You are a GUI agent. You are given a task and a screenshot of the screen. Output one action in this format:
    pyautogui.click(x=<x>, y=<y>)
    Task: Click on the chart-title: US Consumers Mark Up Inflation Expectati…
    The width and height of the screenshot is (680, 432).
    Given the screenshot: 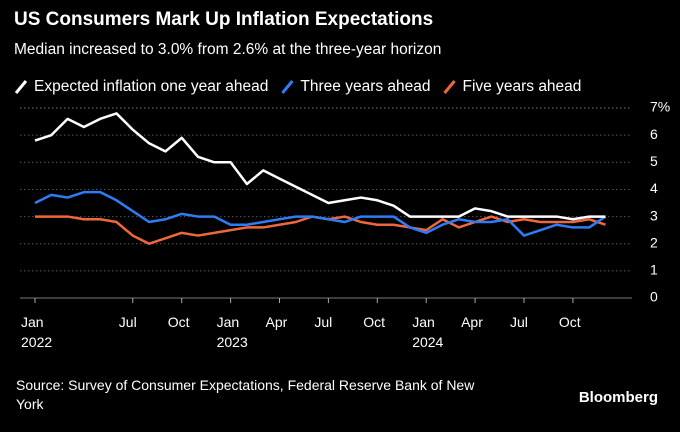 What is the action you would take?
    pyautogui.click(x=223, y=19)
    